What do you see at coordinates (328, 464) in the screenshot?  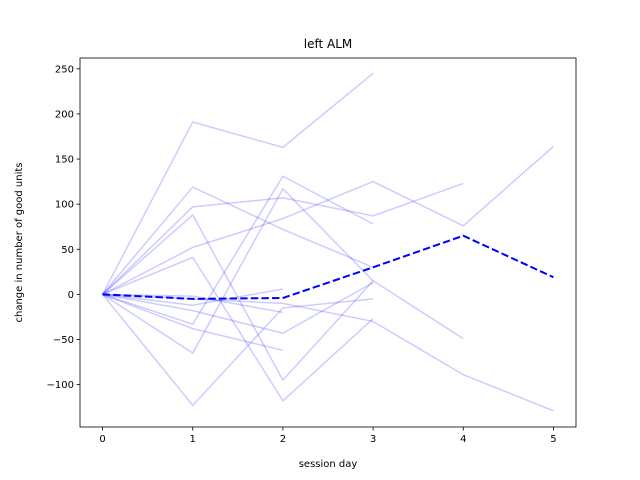 I see `x-axis-label: session day` at bounding box center [328, 464].